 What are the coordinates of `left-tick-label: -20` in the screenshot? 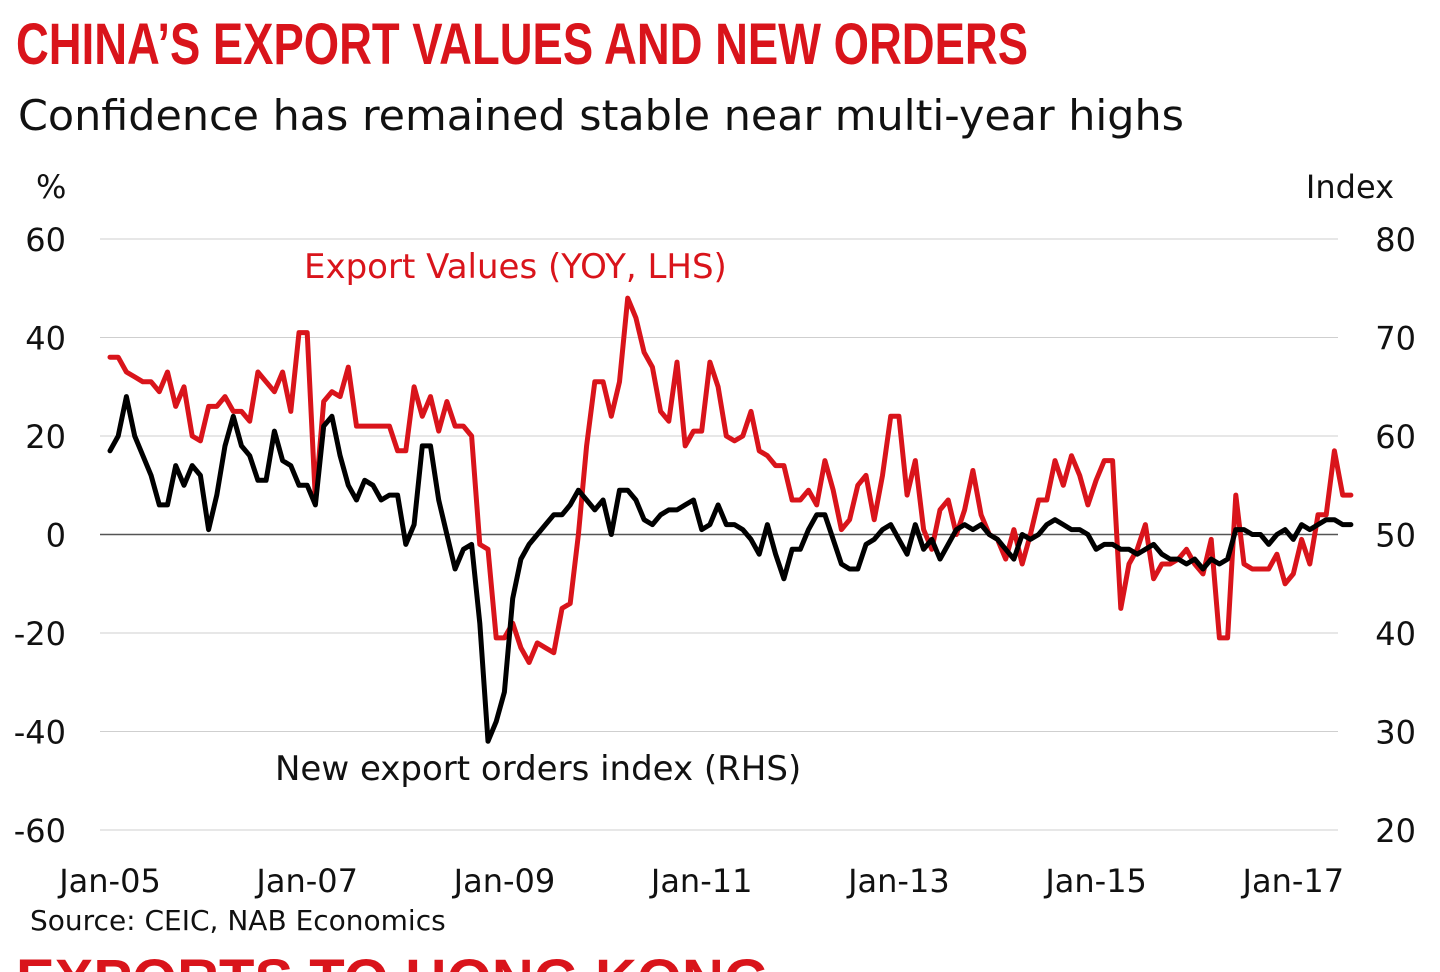 It's located at (40, 634).